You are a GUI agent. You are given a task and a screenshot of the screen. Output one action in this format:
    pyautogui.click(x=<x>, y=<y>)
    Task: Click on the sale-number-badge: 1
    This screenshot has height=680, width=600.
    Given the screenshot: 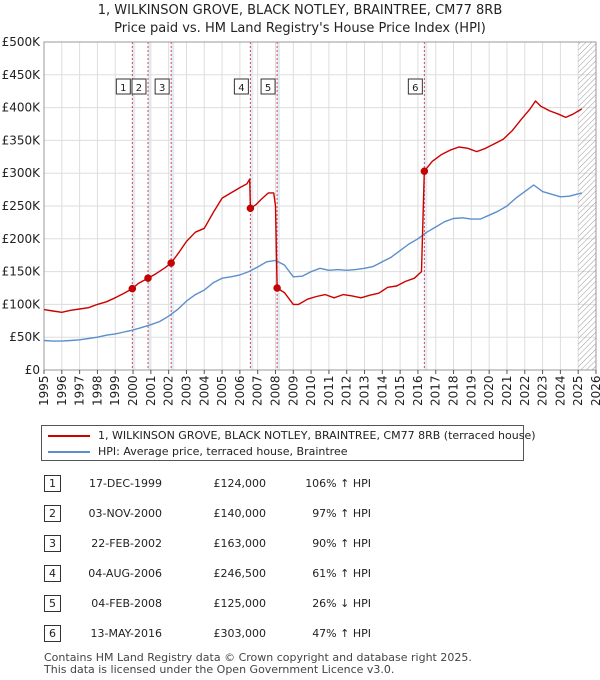 What is the action you would take?
    pyautogui.click(x=52, y=483)
    